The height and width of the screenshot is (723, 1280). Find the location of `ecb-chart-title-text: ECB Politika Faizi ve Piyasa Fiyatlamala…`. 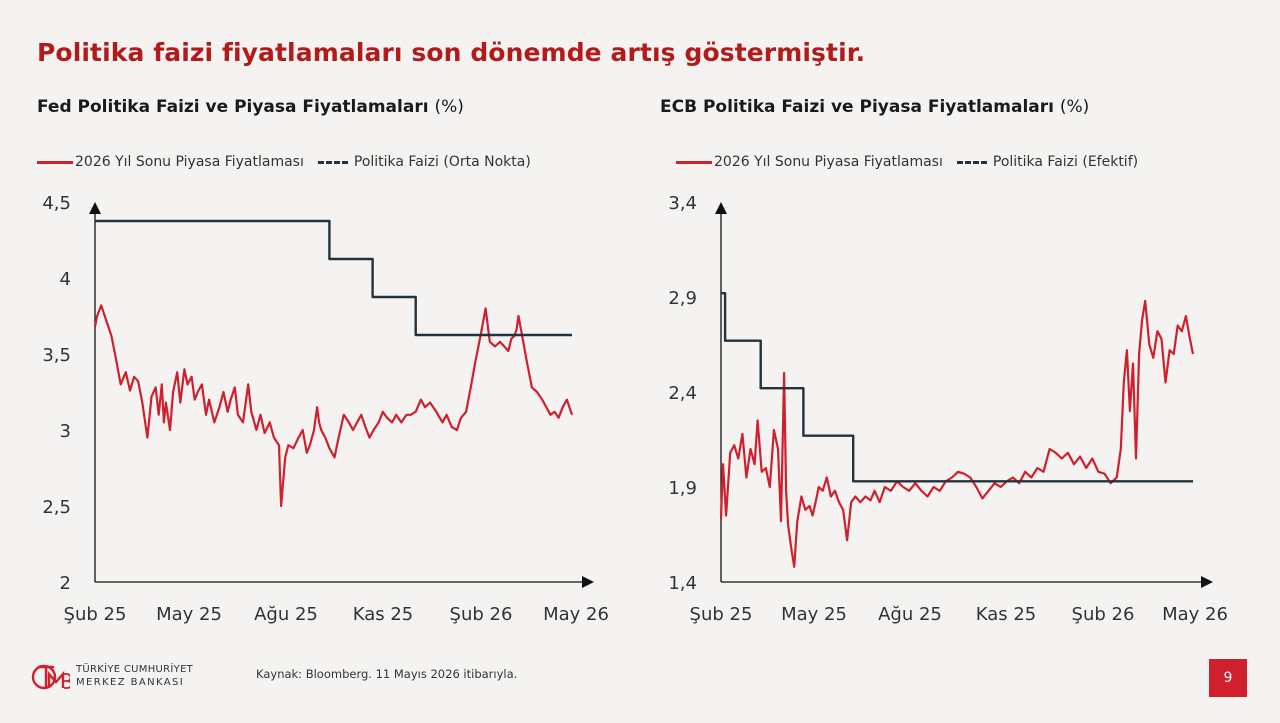

ecb-chart-title-text: ECB Politika Faizi ve Piyasa Fiyatlamala… is located at coordinates (857, 107).